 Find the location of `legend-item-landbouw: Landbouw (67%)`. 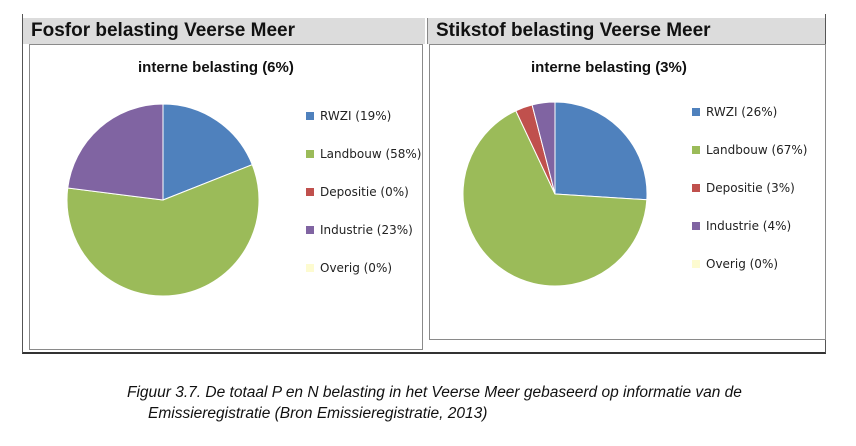

legend-item-landbouw: Landbouw (67%) is located at coordinates (750, 150).